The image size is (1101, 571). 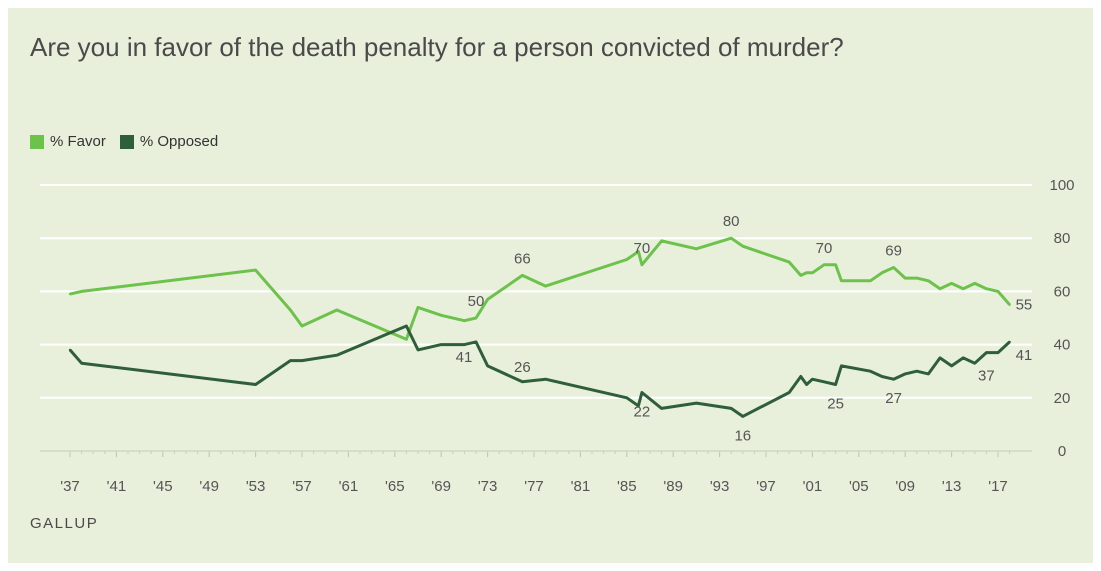 I want to click on data-label-opposed: 27, so click(x=893, y=398).